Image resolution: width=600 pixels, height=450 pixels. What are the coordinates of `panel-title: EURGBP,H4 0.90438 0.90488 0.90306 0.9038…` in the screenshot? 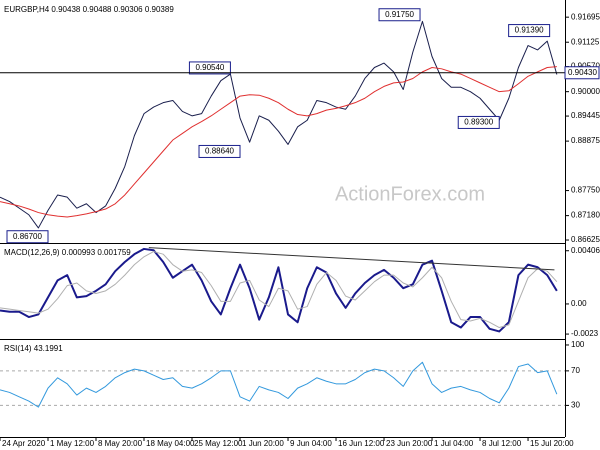 It's located at (89, 9).